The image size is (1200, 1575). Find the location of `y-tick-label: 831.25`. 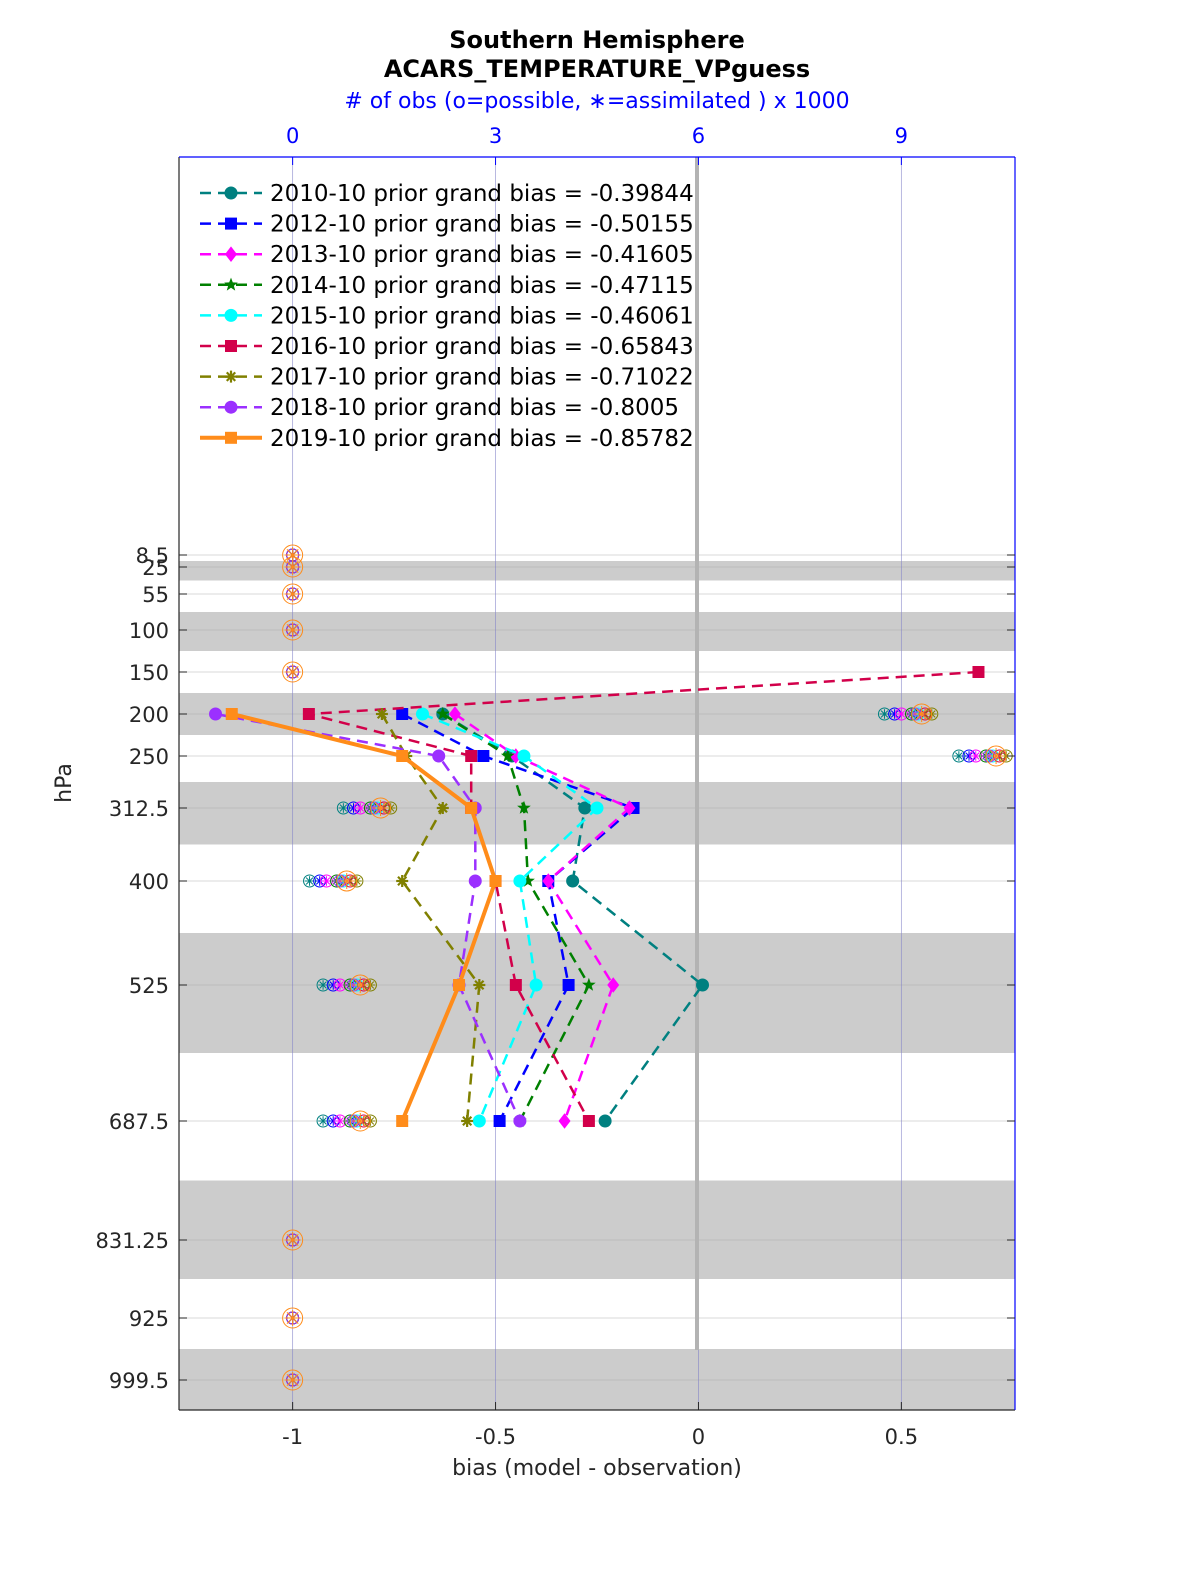

y-tick-label: 831.25 is located at coordinates (132, 1241).